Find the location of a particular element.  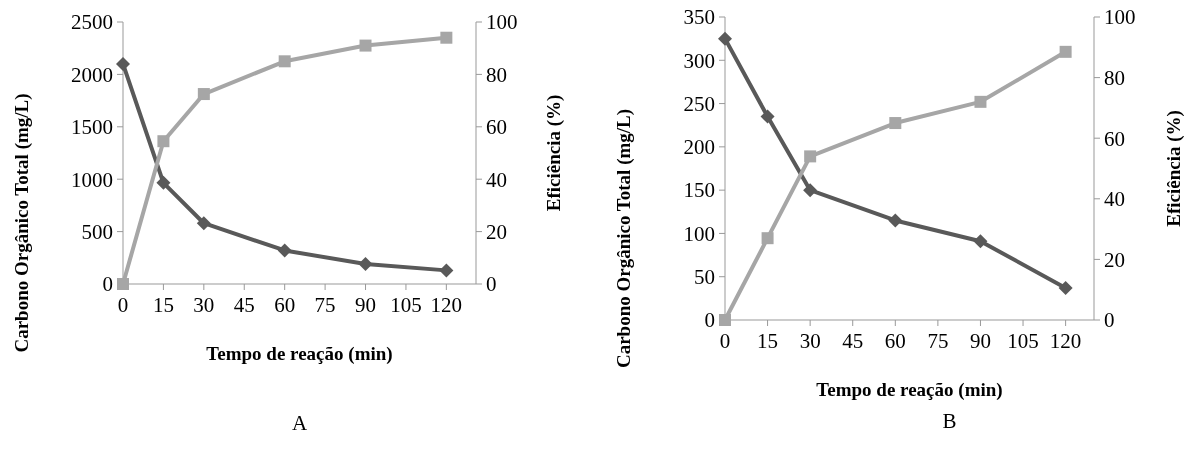

text: B is located at coordinates (949, 421).